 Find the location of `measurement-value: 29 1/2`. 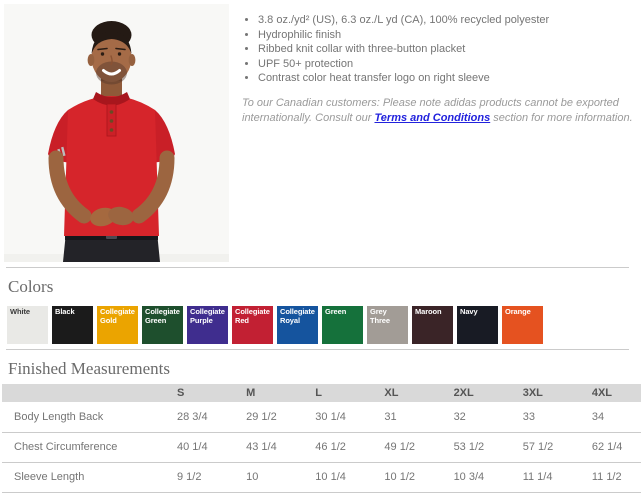

measurement-value: 29 1/2 is located at coordinates (261, 417).